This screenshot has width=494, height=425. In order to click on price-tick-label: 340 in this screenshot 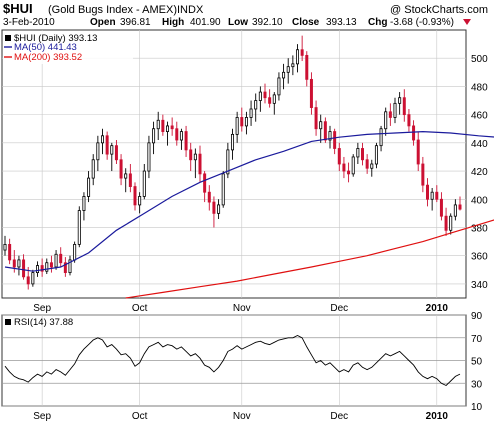, I will do `click(479, 285)`.